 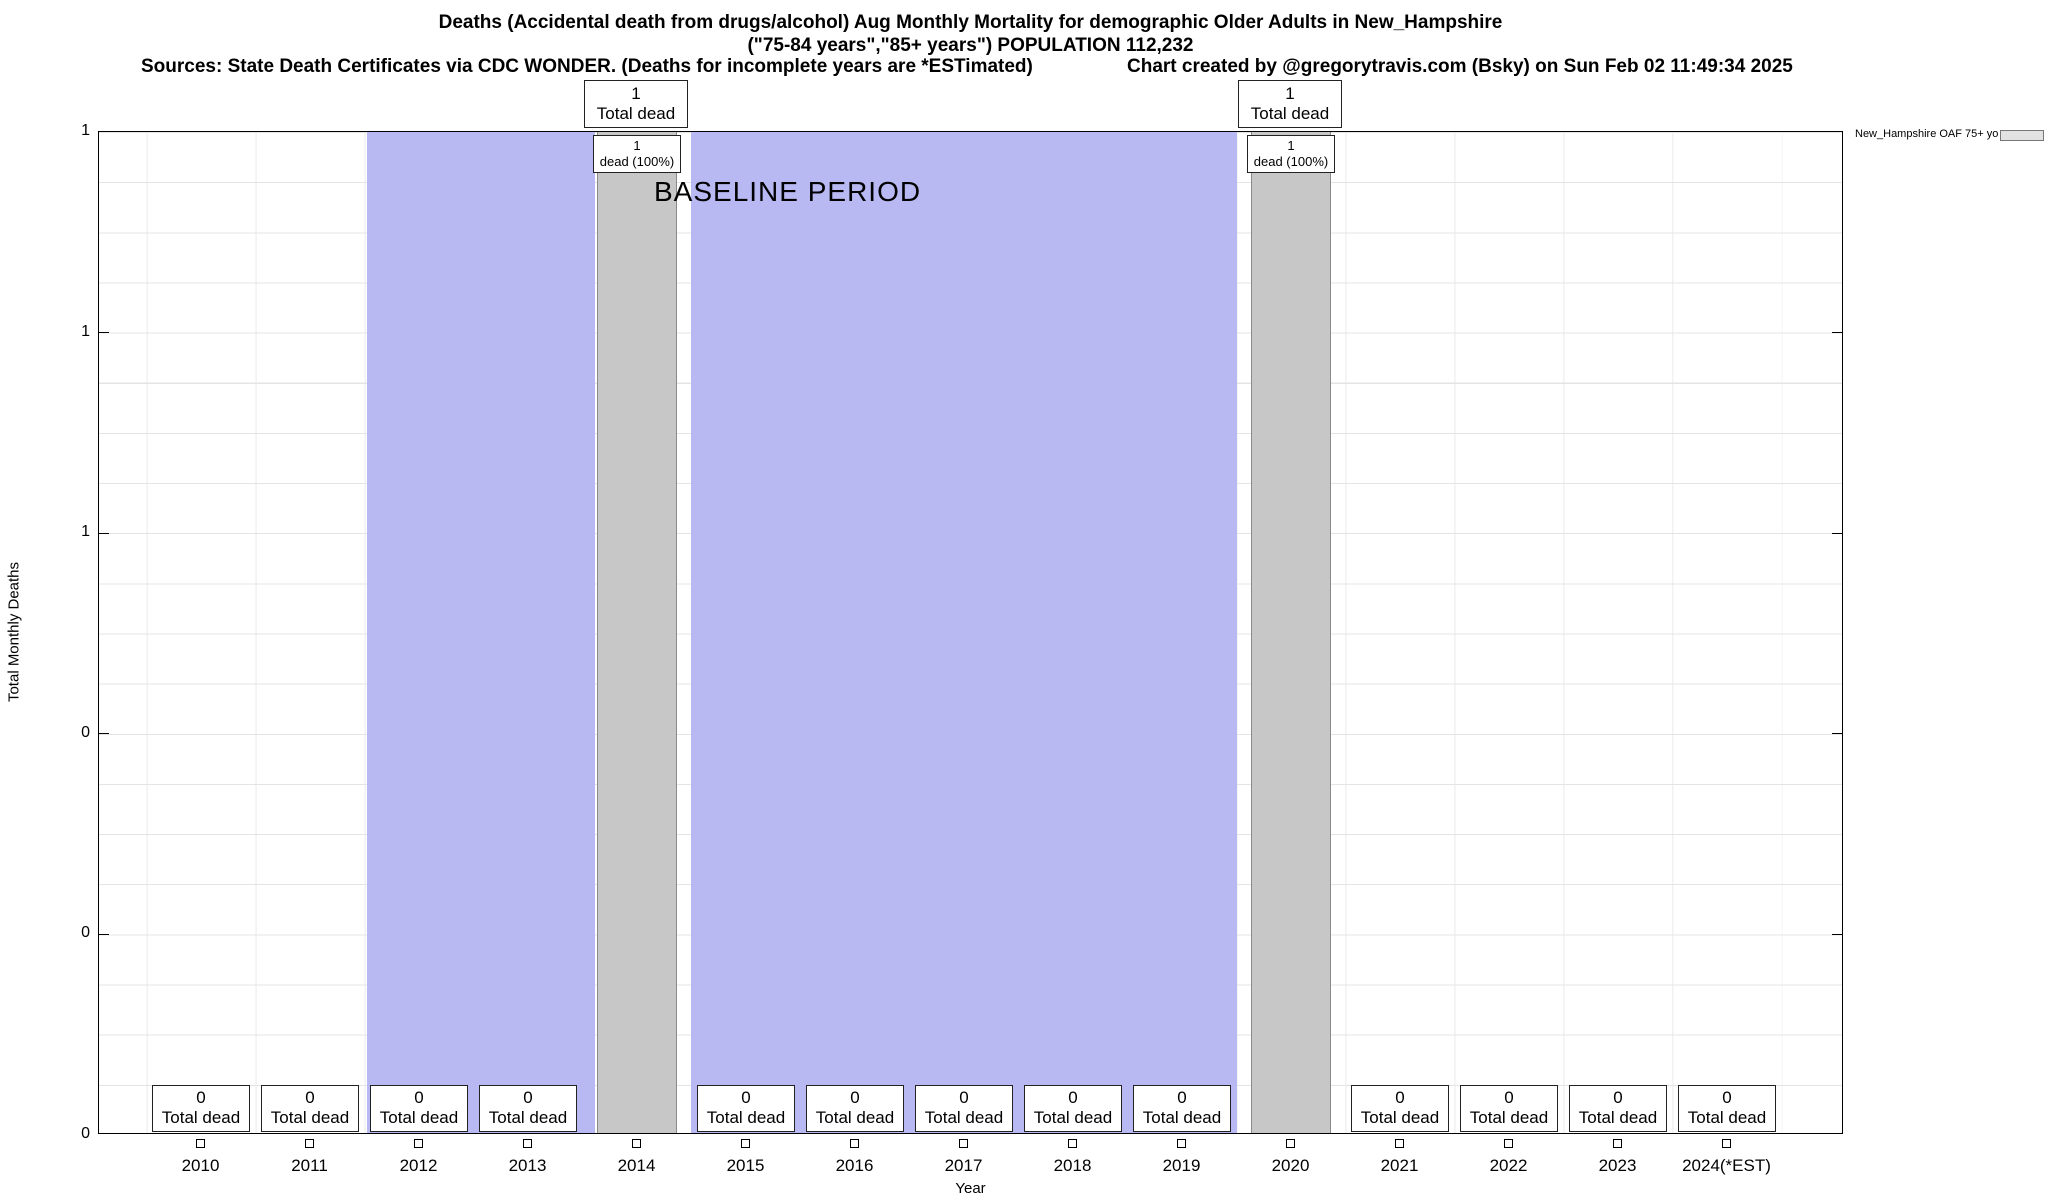 I want to click on bar-inner-label-2020: 1 dead (100%), so click(x=1291, y=154).